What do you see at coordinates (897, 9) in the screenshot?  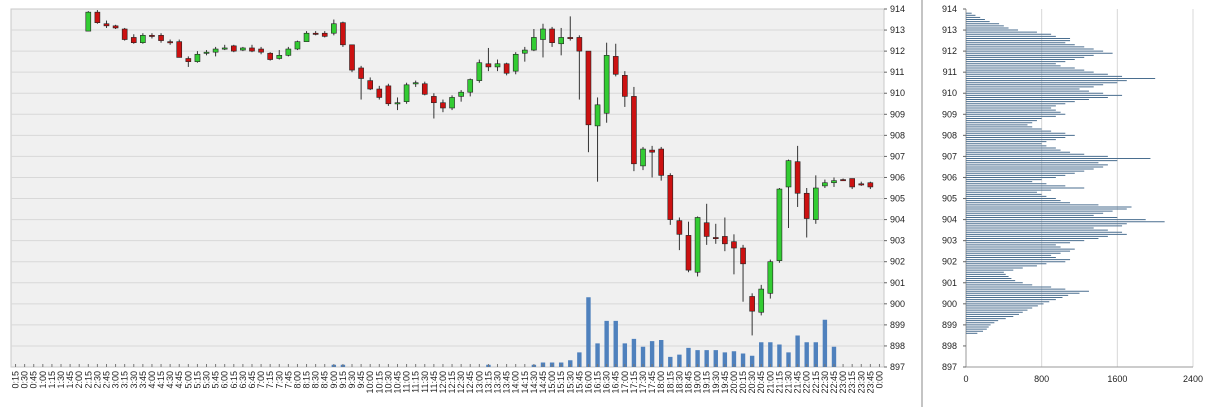 I see `price-tick-label: 914` at bounding box center [897, 9].